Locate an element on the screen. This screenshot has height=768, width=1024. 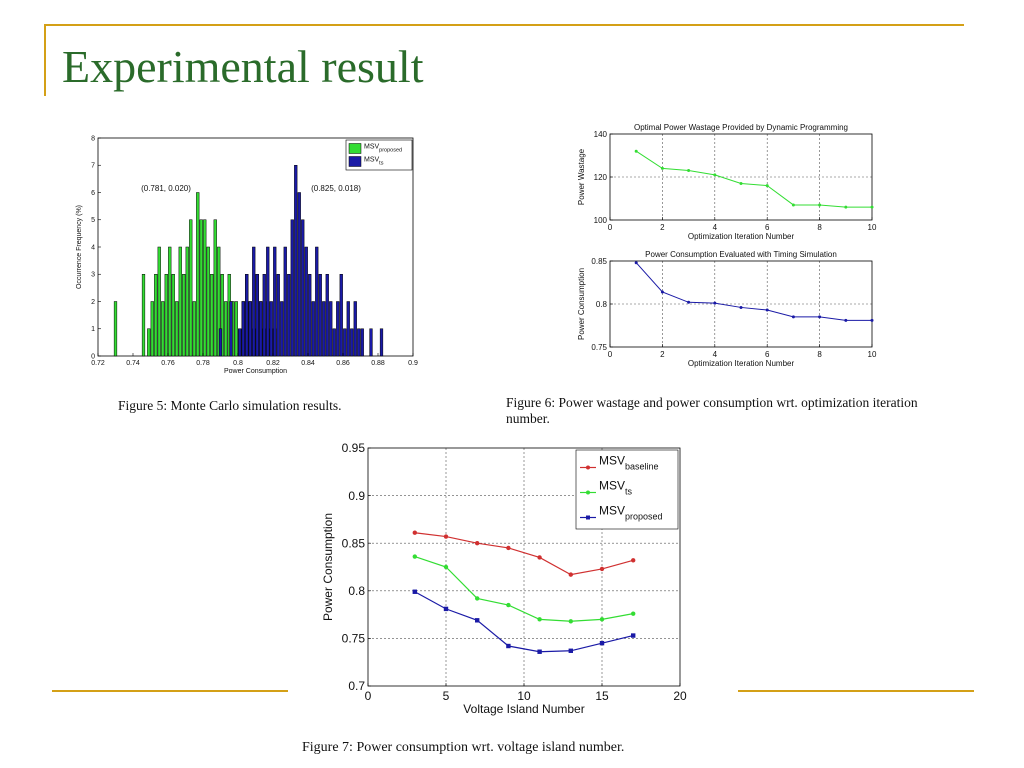
x-tick-label: 0 is located at coordinates (368, 696).